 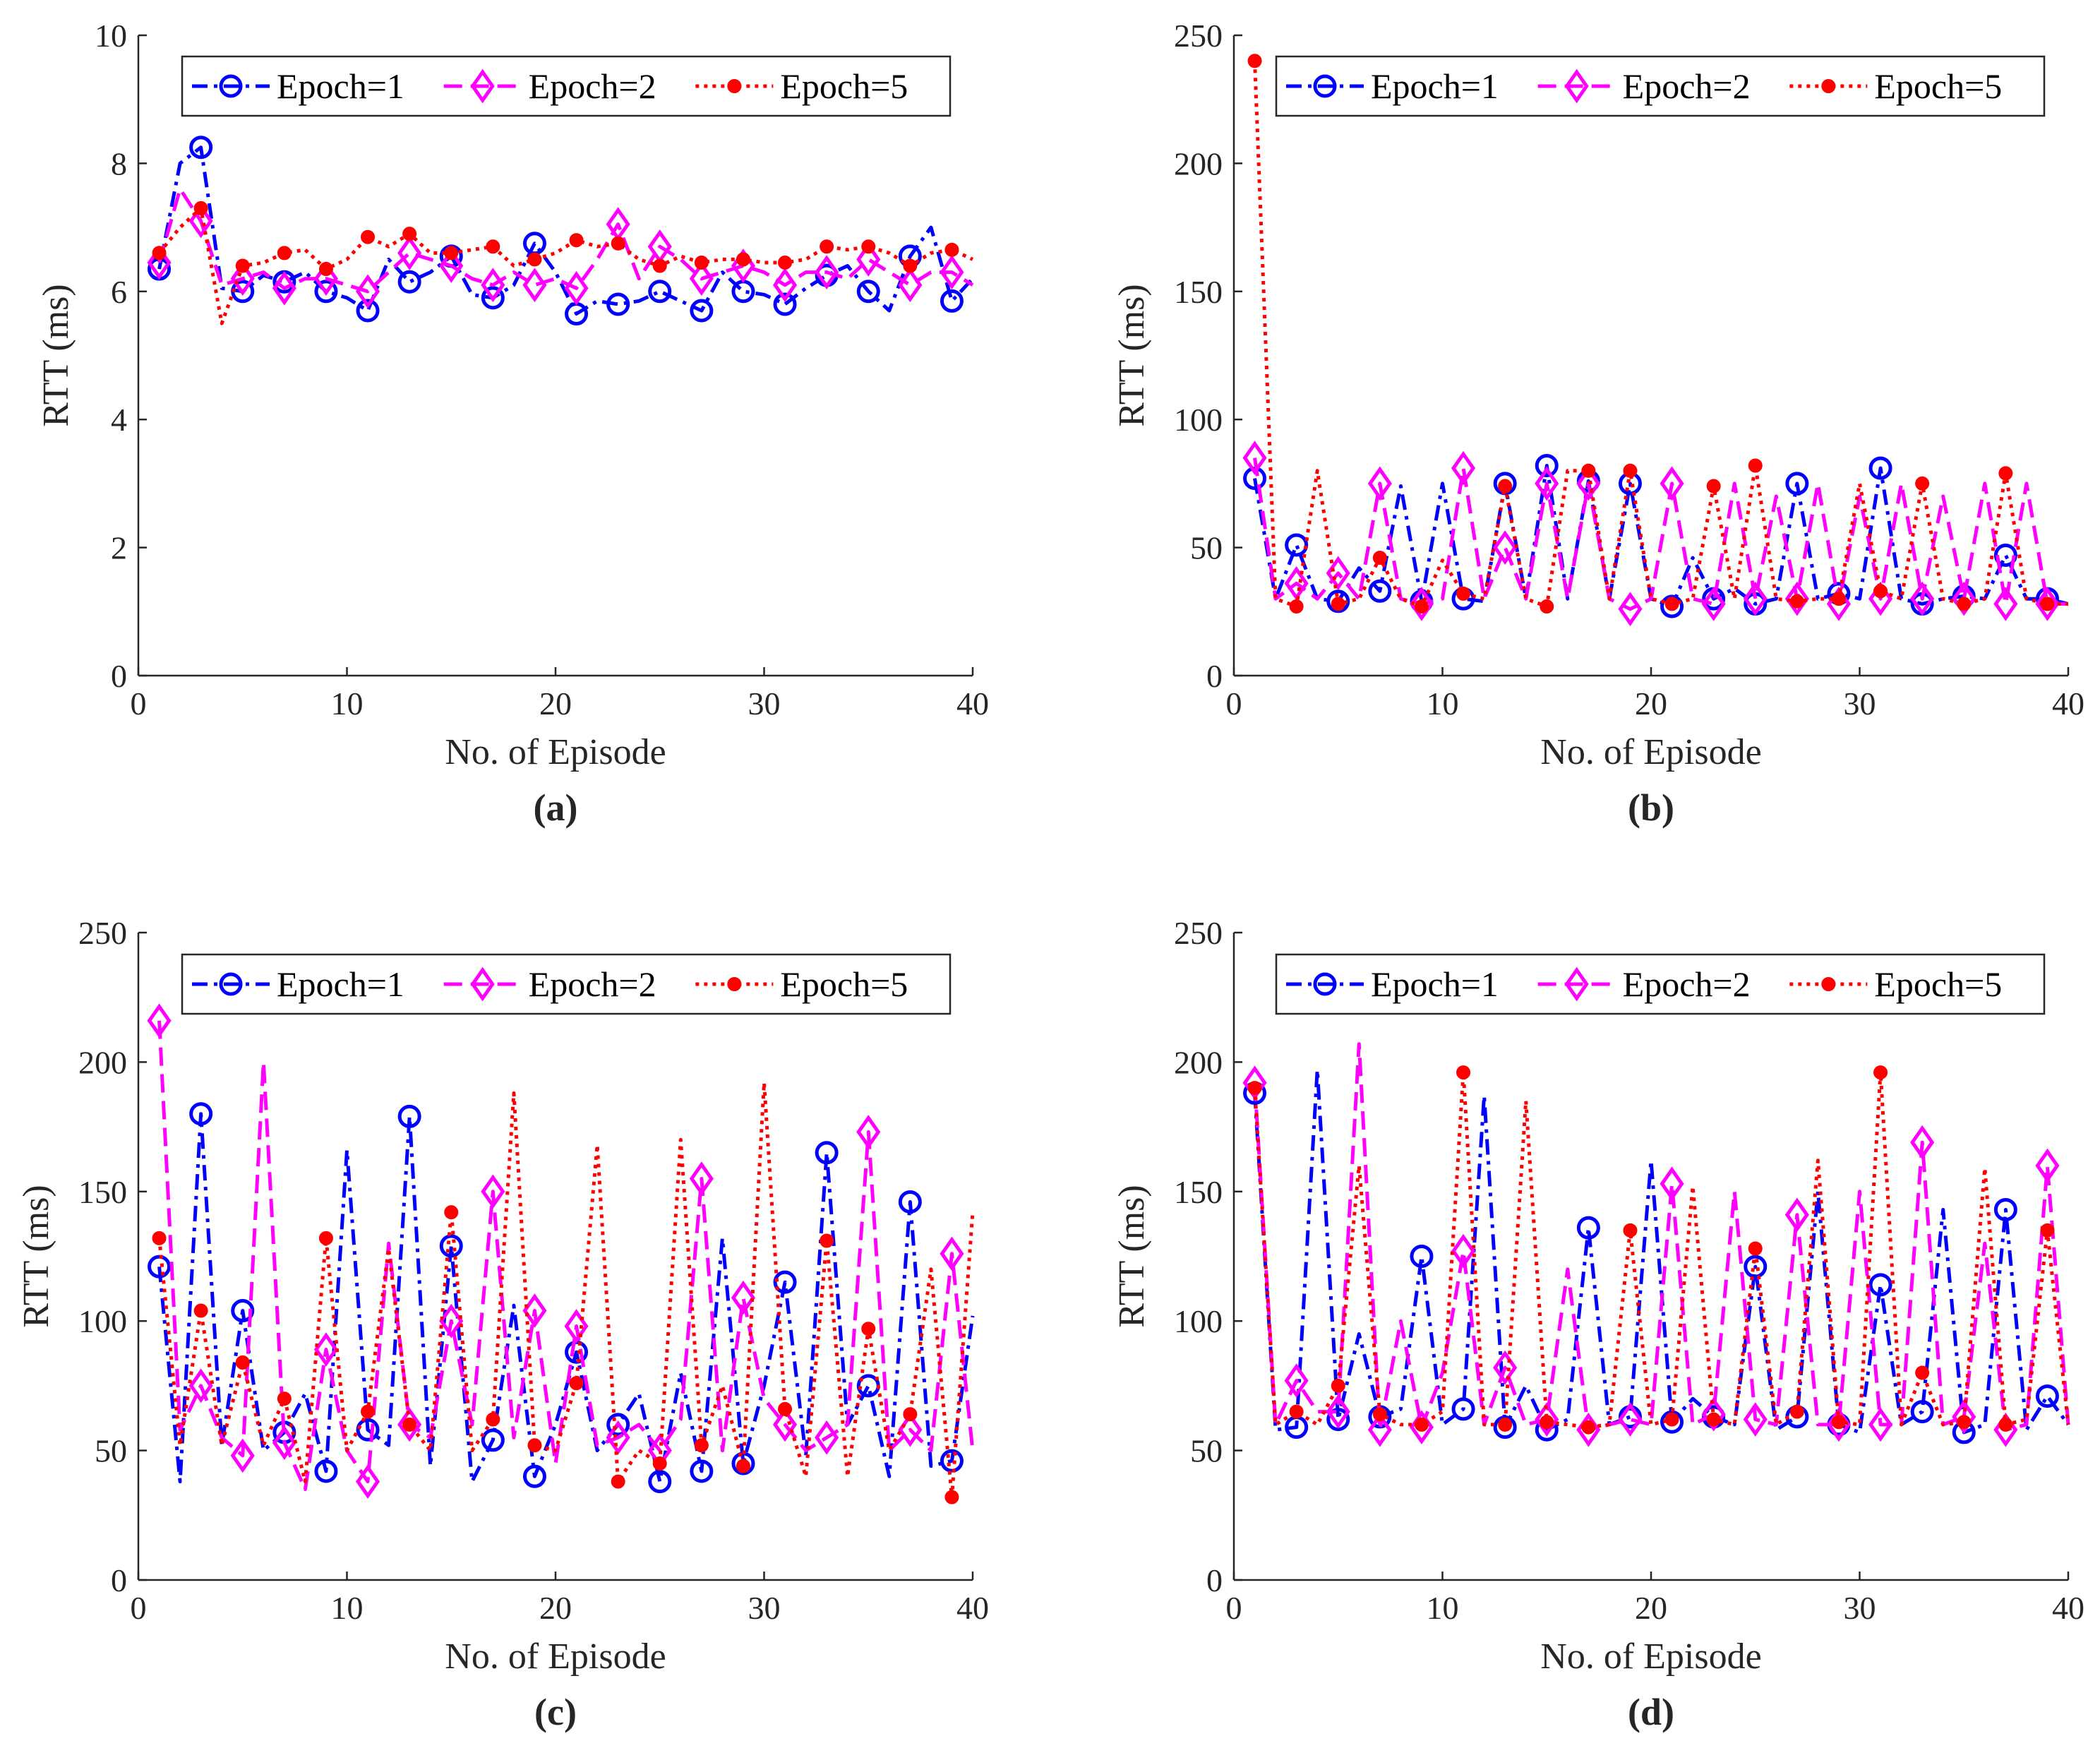 I want to click on legend-label: Epoch=2, so click(x=1687, y=984).